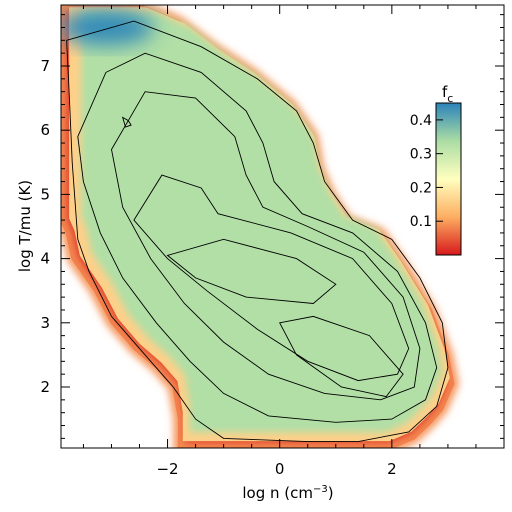 The image size is (512, 512). What do you see at coordinates (421, 155) in the screenshot?
I see `colorbar-tick-label: 0.3` at bounding box center [421, 155].